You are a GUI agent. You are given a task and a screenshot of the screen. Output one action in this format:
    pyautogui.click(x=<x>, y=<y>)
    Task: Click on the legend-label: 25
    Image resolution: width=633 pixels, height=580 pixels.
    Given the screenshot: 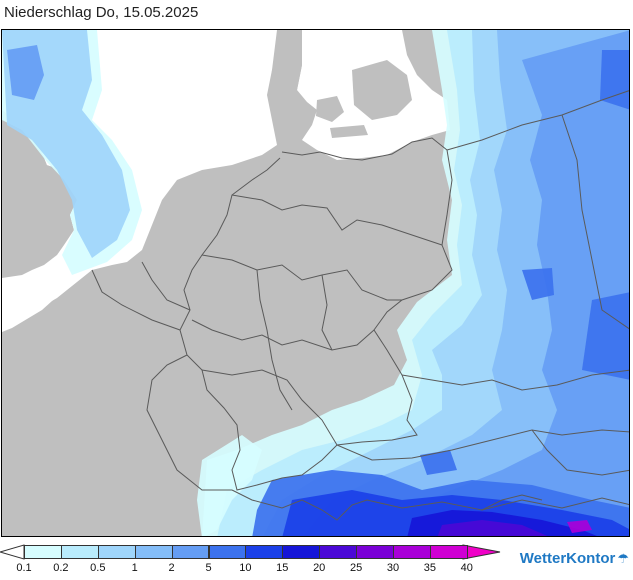 What is the action you would take?
    pyautogui.click(x=356, y=568)
    